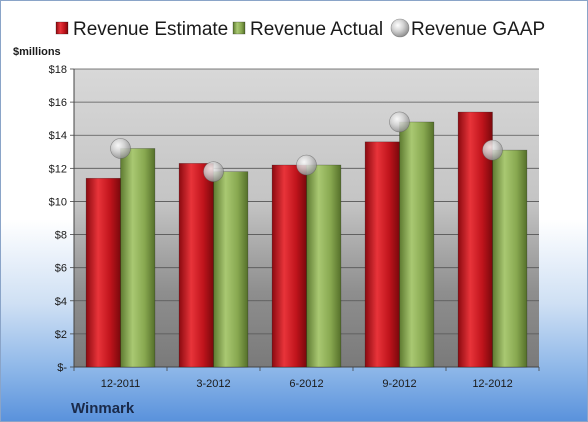 The height and width of the screenshot is (422, 588). Describe the element at coordinates (58, 136) in the screenshot. I see `y-tick-label: $14` at that location.